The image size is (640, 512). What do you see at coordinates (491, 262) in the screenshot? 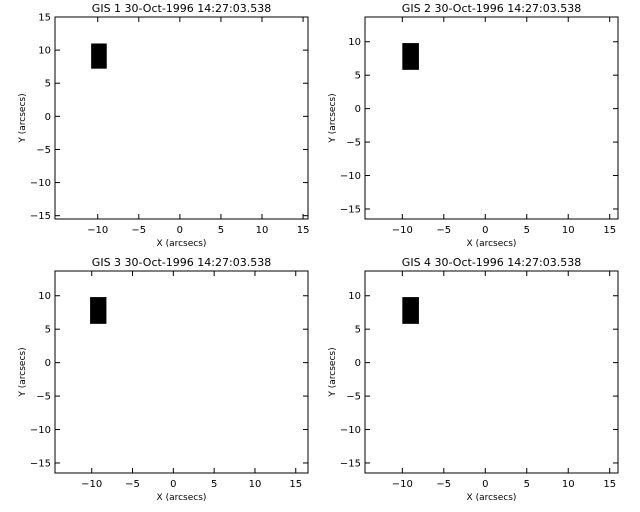
I see `panel-title: GIS 4 30-Oct-1996 14:27:03.538` at bounding box center [491, 262].